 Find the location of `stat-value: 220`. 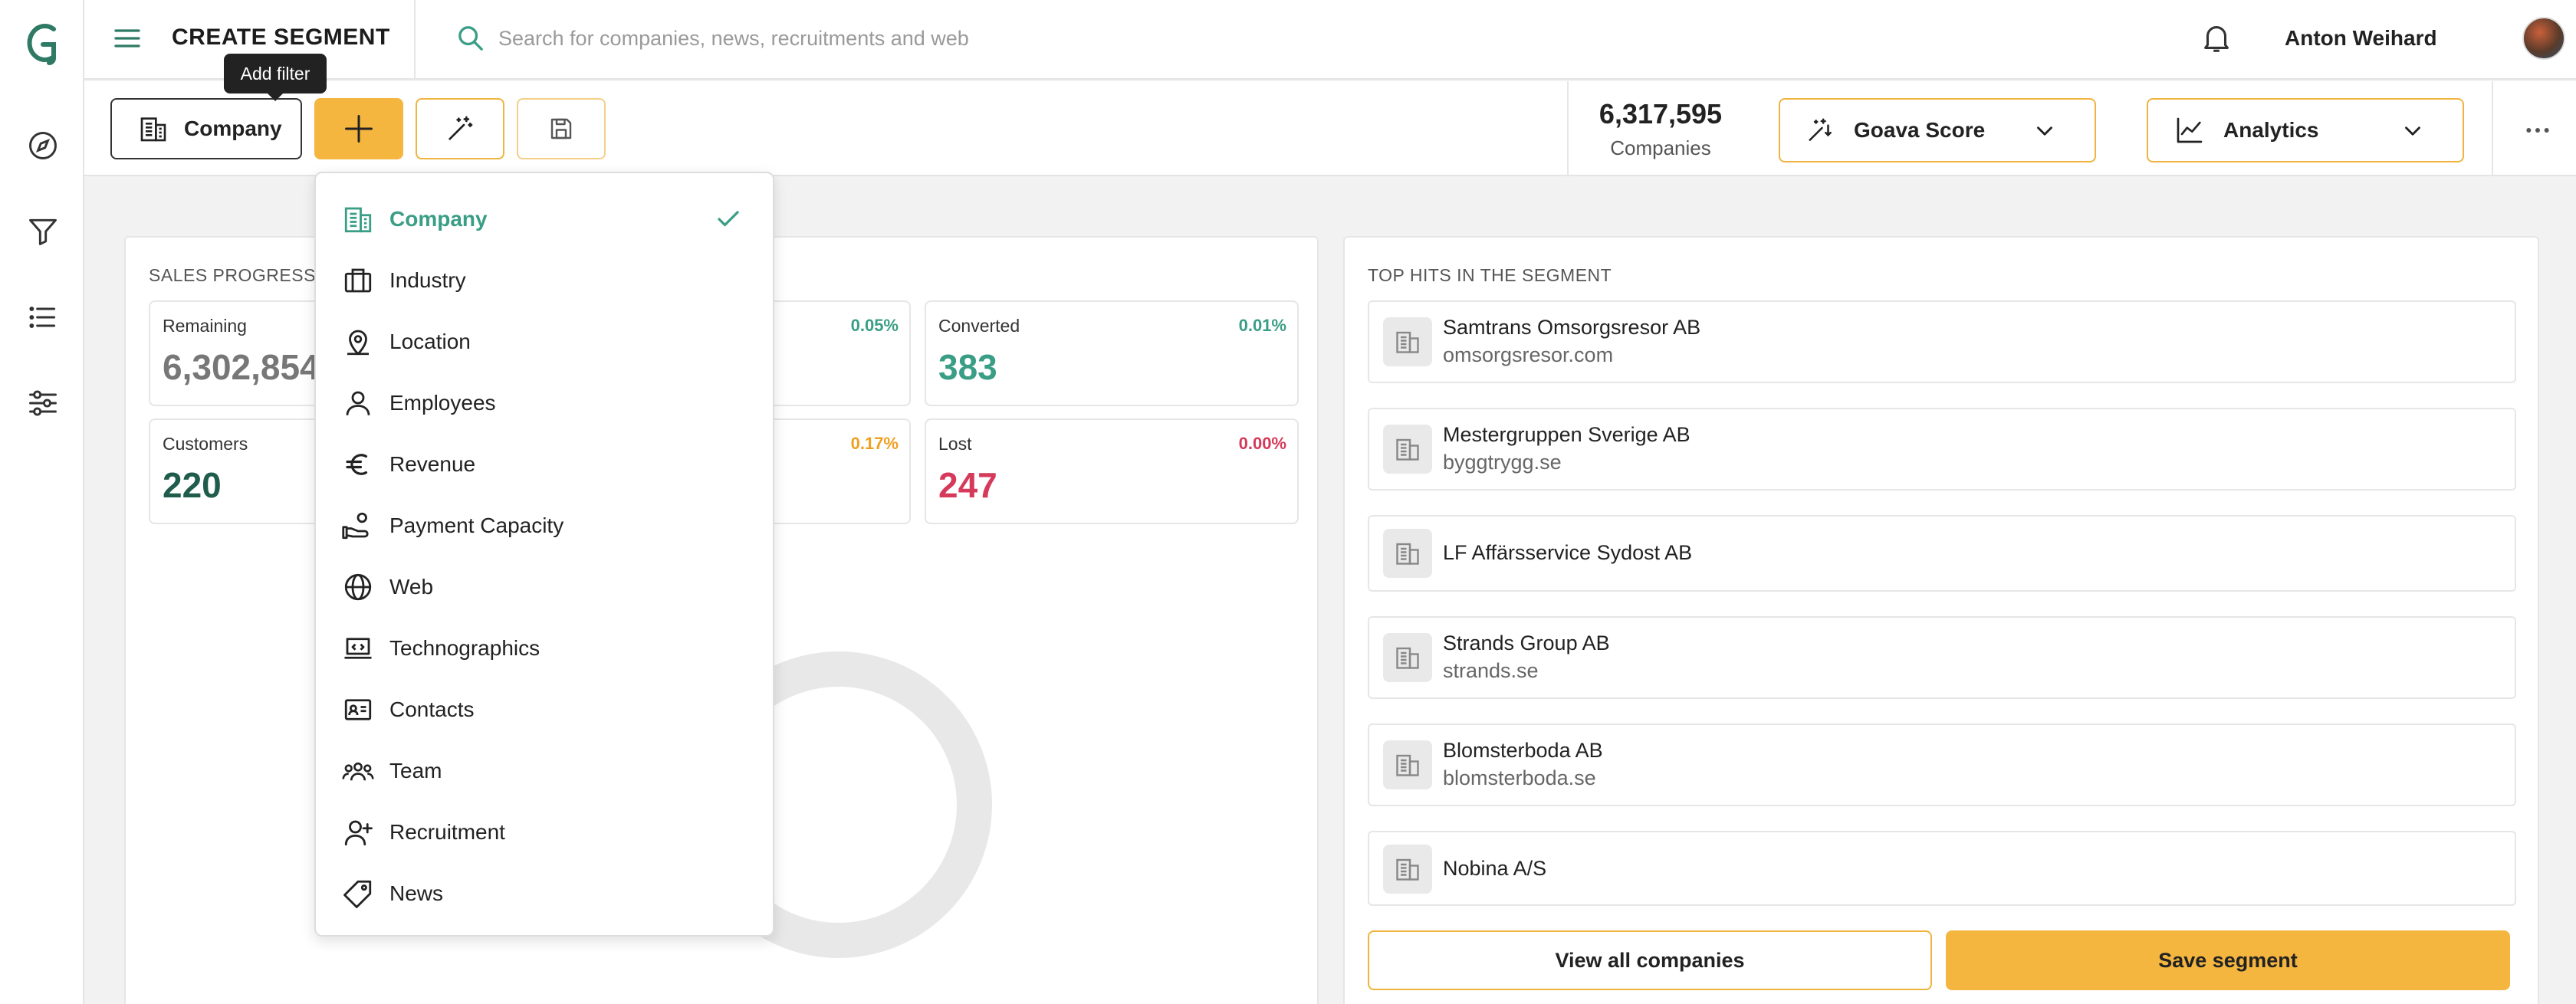

stat-value: 220 is located at coordinates (192, 485).